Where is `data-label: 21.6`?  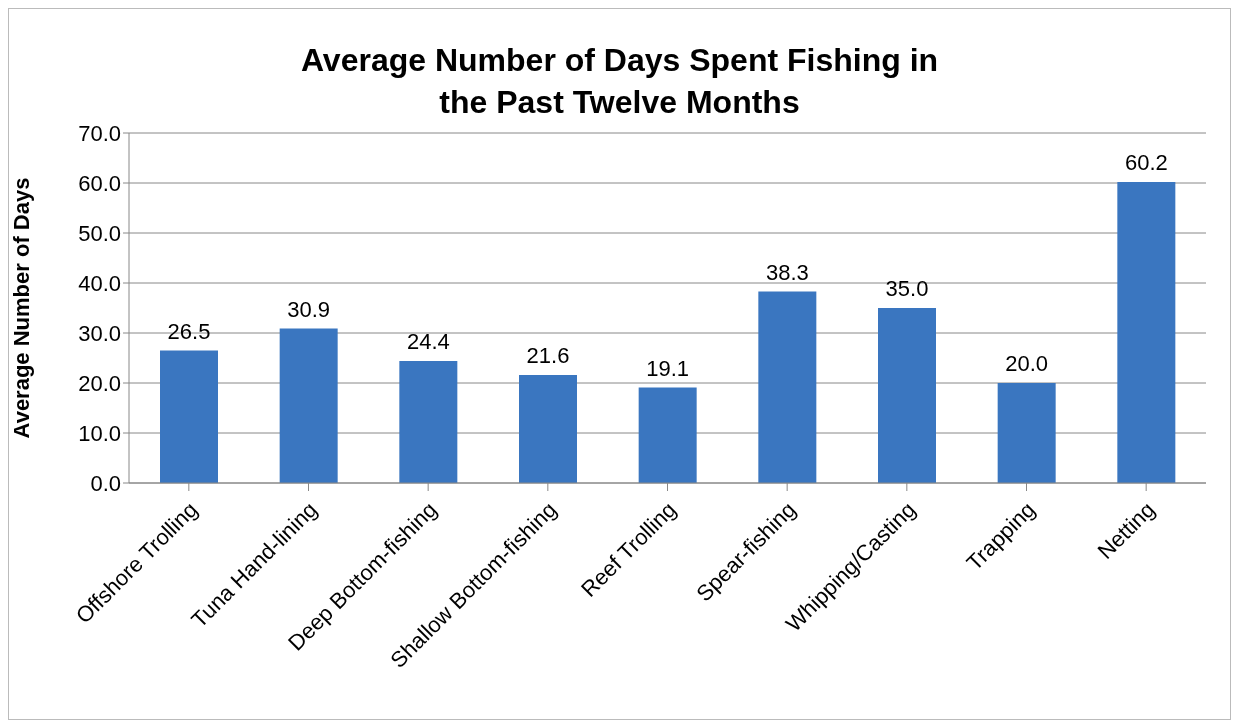 data-label: 21.6 is located at coordinates (548, 355).